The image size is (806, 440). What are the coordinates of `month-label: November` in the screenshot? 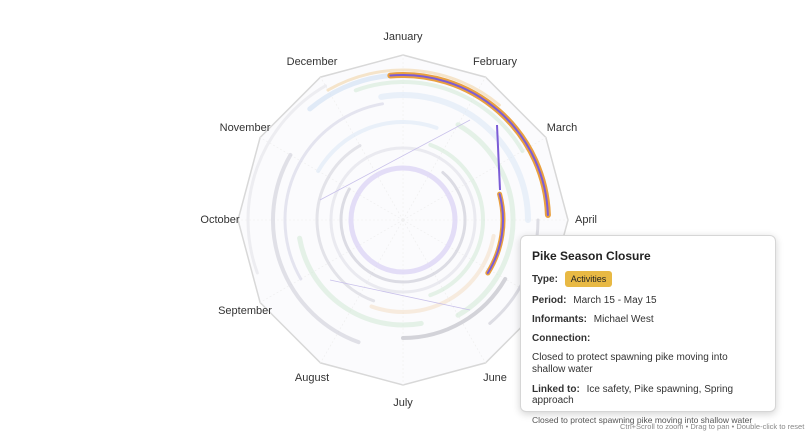 It's located at (245, 128).